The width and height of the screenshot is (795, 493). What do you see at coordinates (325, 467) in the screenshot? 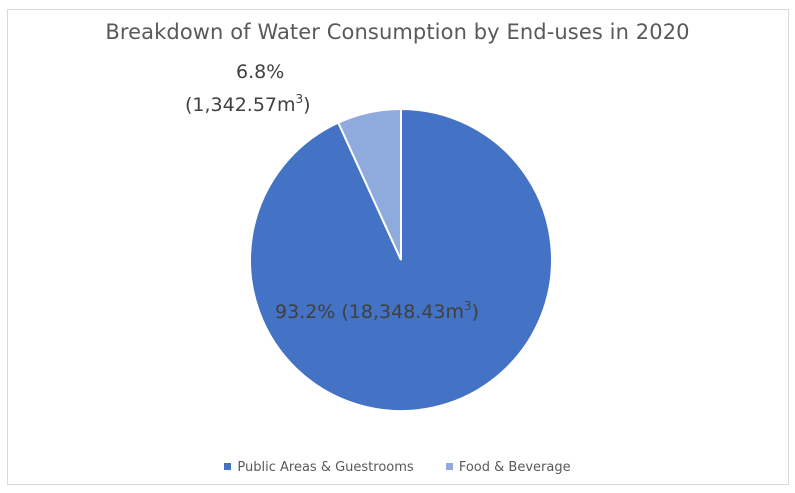
I see `legend-label-public-areas: Public Areas & Guestrooms` at bounding box center [325, 467].